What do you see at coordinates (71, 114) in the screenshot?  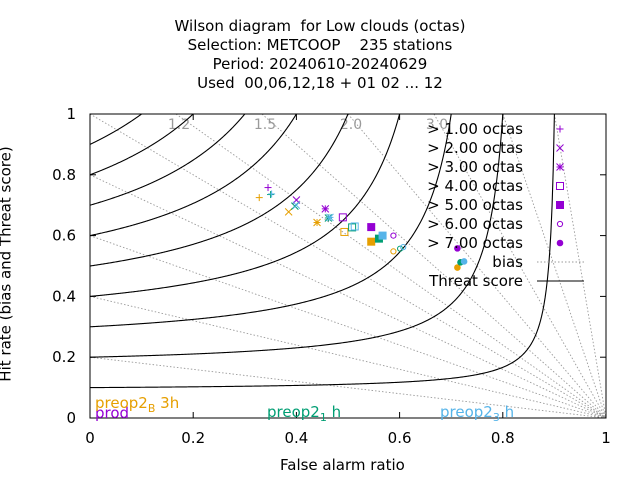 I see `y-tick-label-5: 1` at bounding box center [71, 114].